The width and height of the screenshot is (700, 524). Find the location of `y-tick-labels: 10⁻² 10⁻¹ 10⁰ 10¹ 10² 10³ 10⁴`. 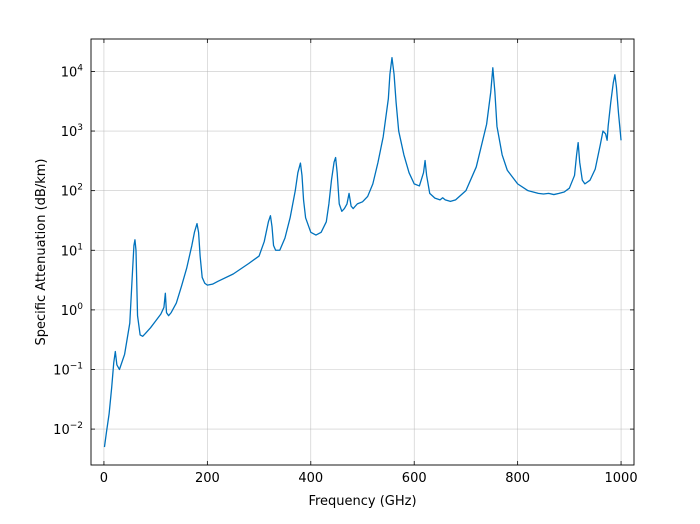

y-tick-labels: 10⁻² 10⁻¹ 10⁰ 10¹ 10² 10³ 10⁴ is located at coordinates (68, 250).